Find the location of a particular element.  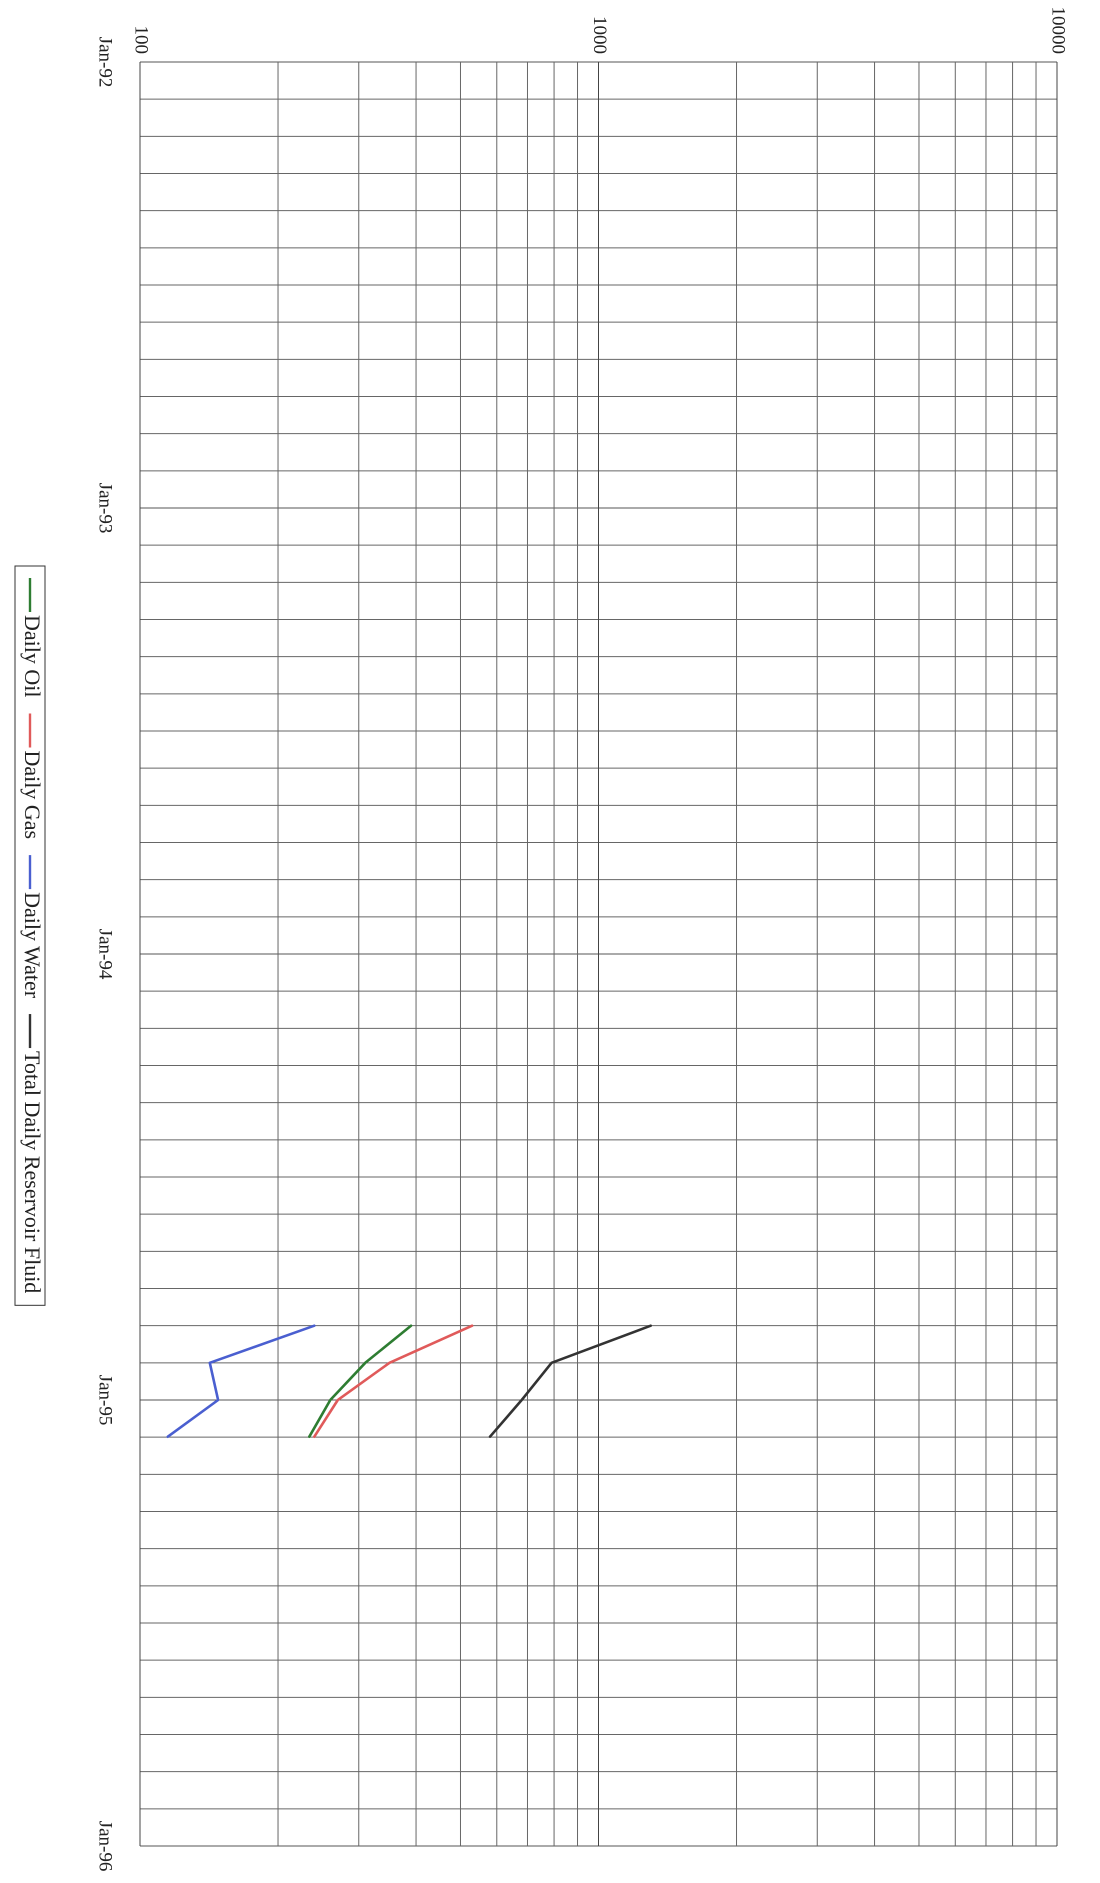

legend-label: Daily Gas is located at coordinates (32, 795).